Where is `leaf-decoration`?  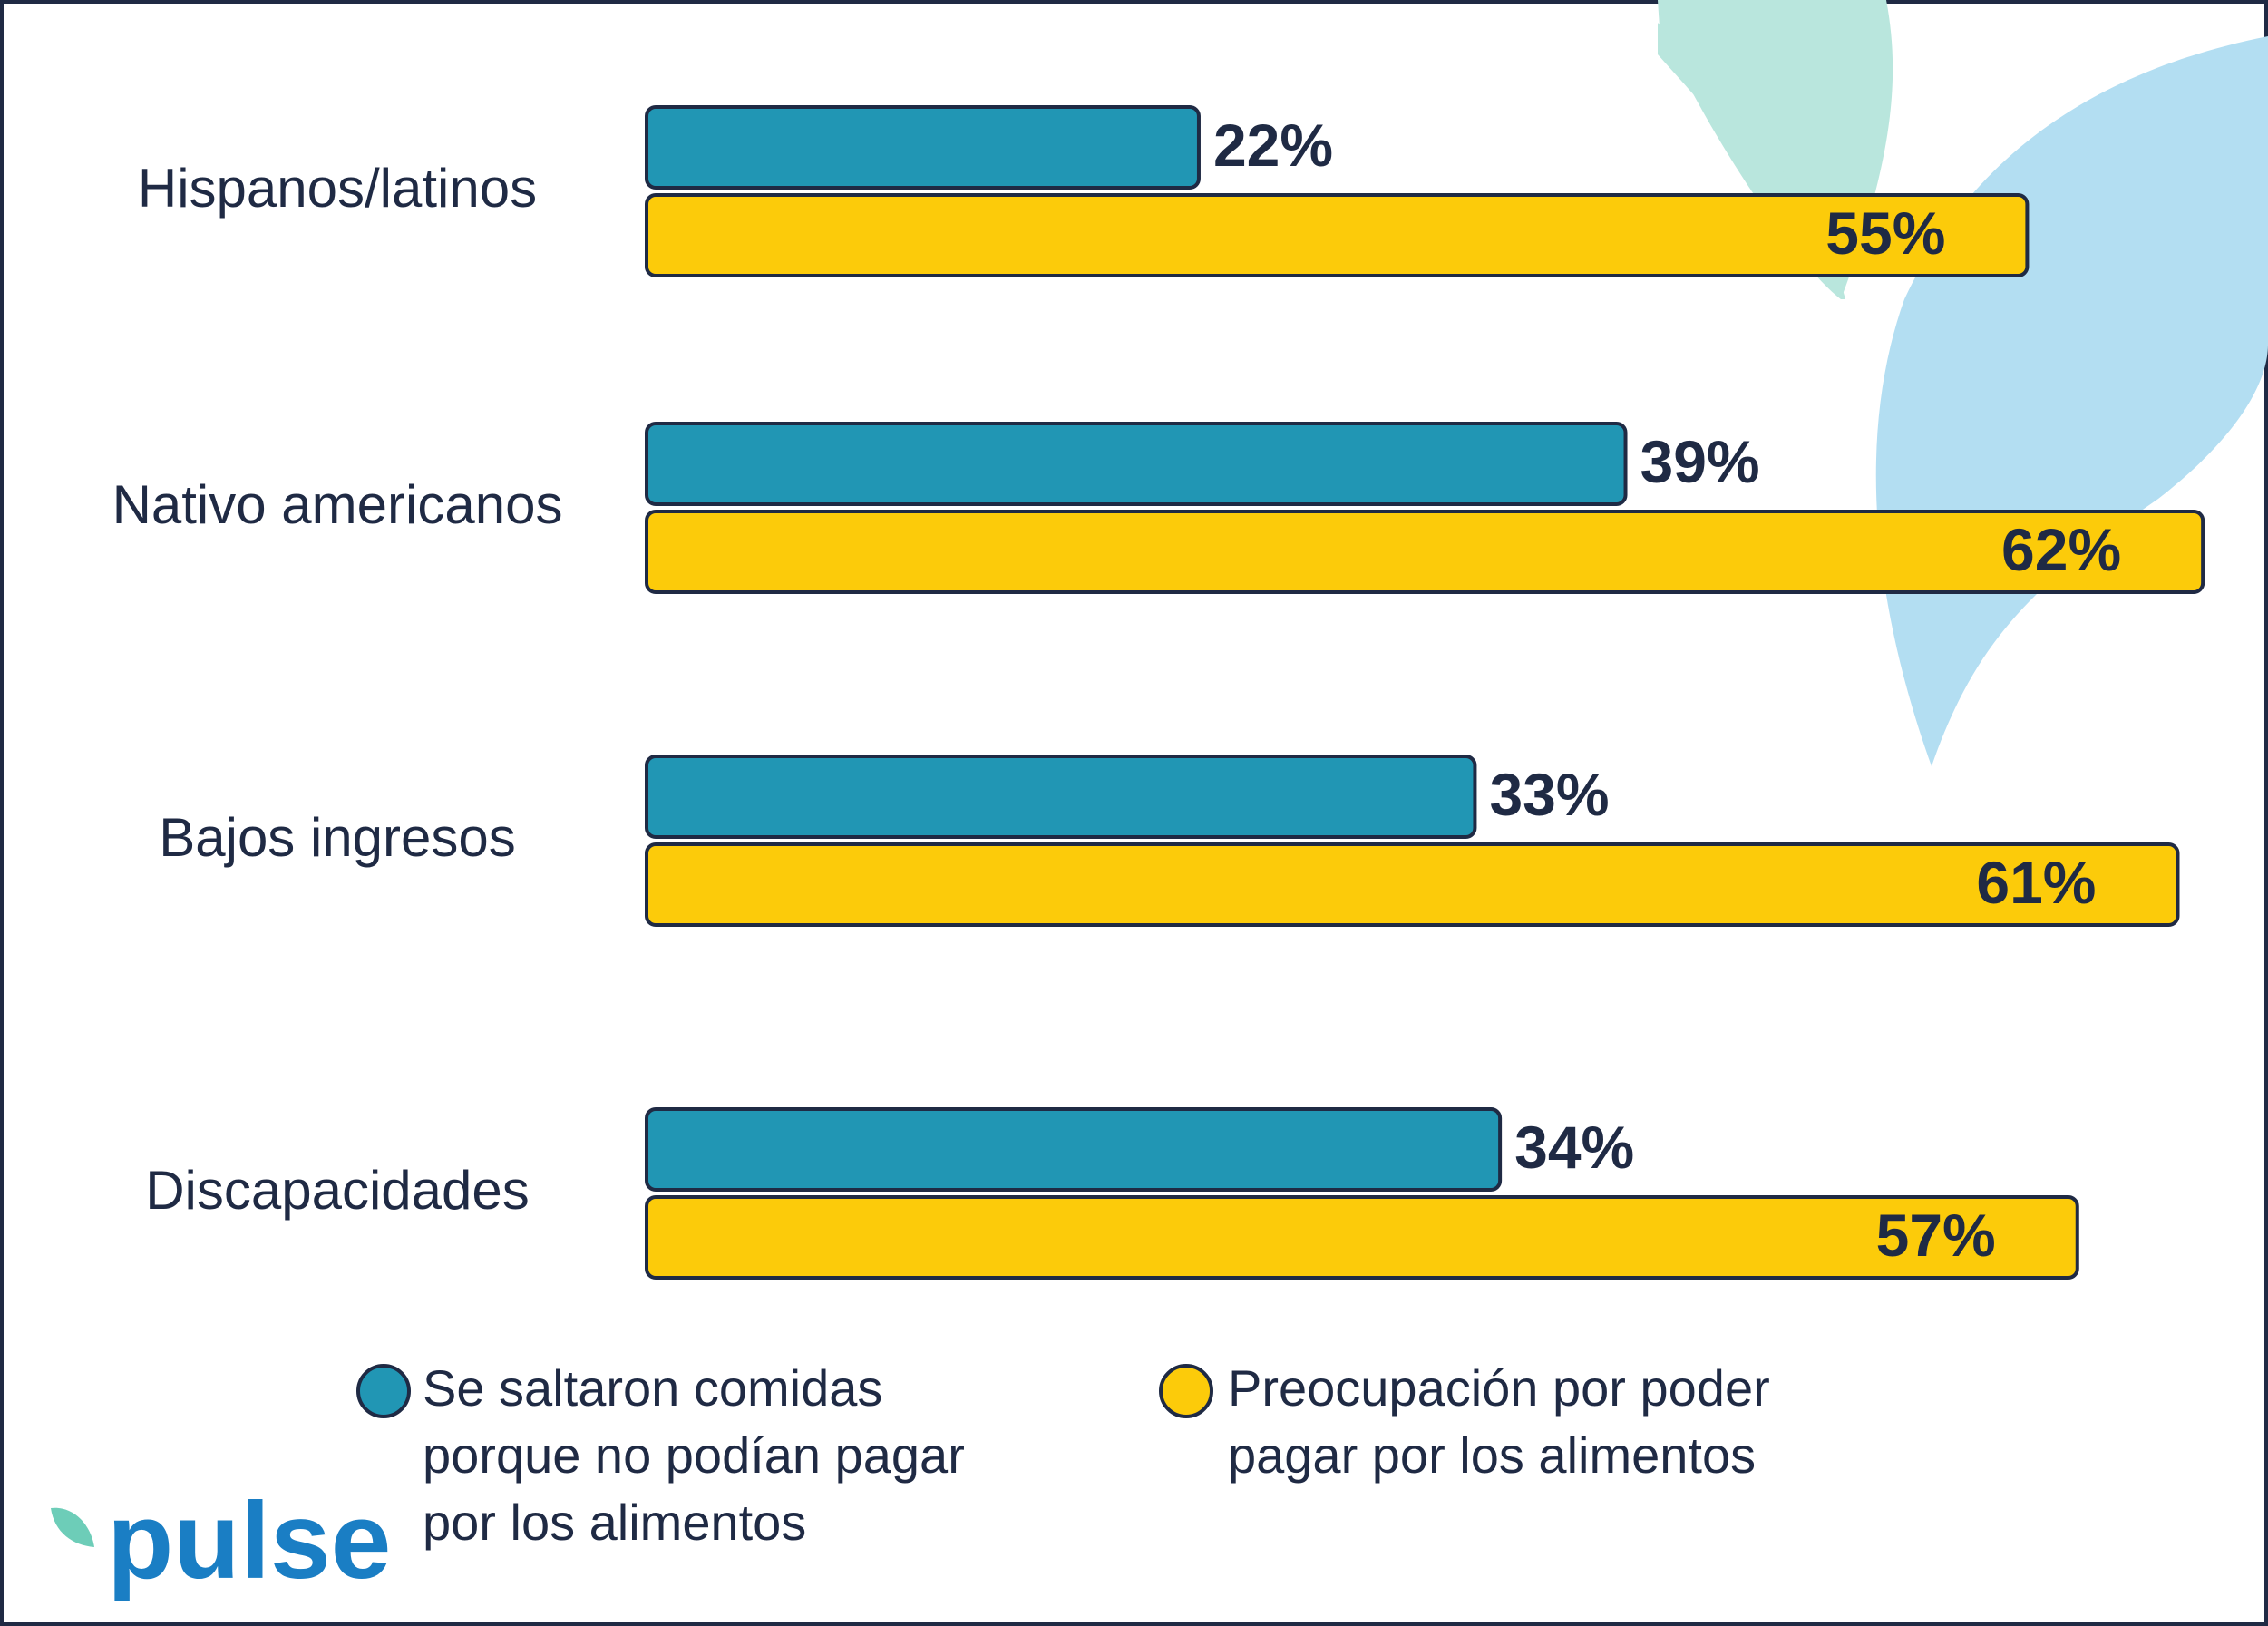 leaf-decoration is located at coordinates (1751, 161).